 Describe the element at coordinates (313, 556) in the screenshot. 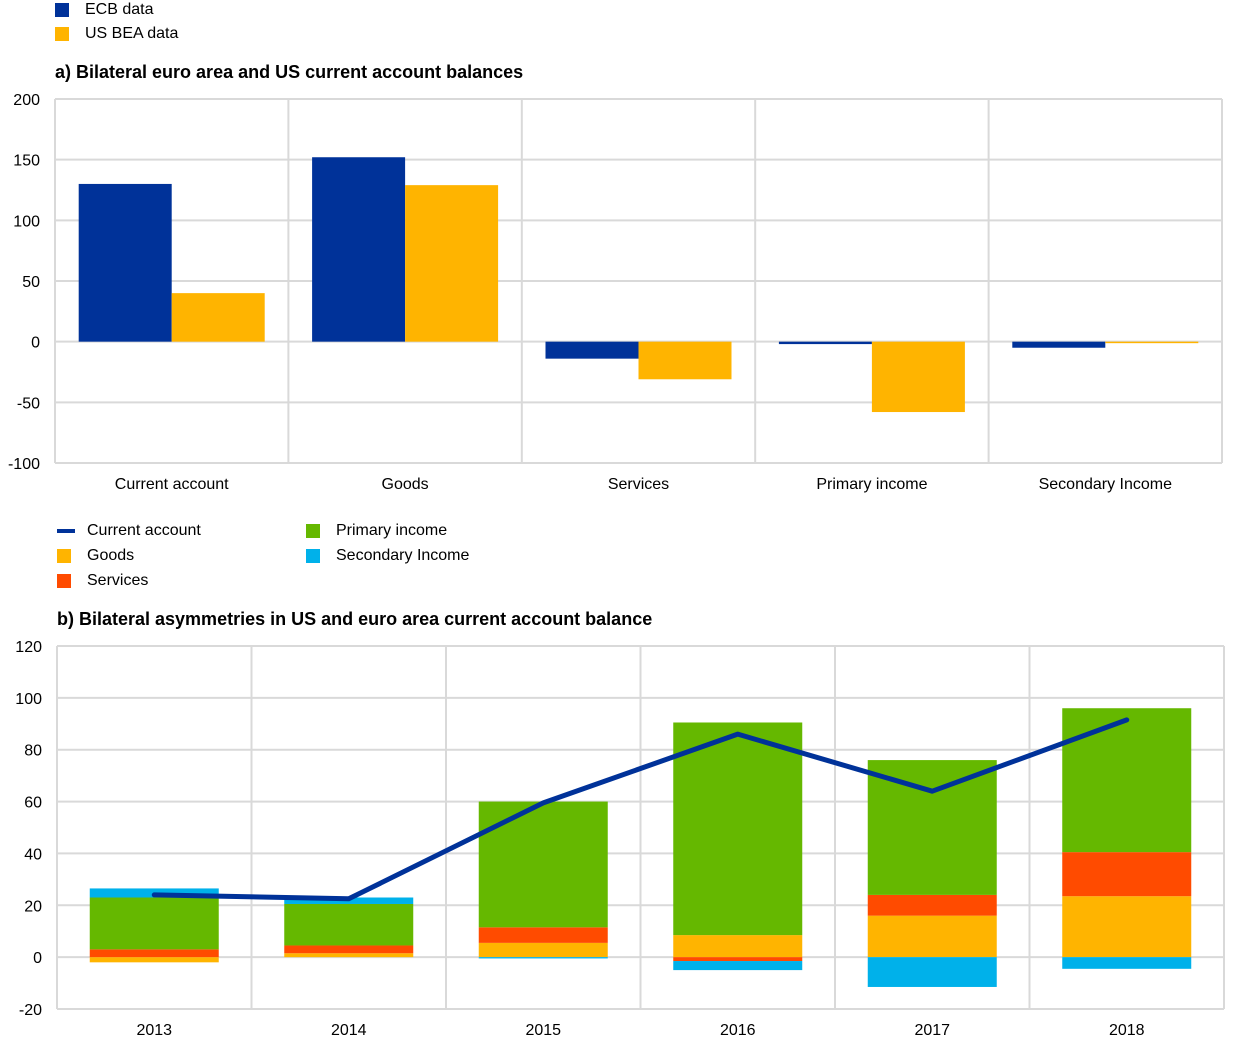

I see `legend-swatch-secondary-income` at that location.